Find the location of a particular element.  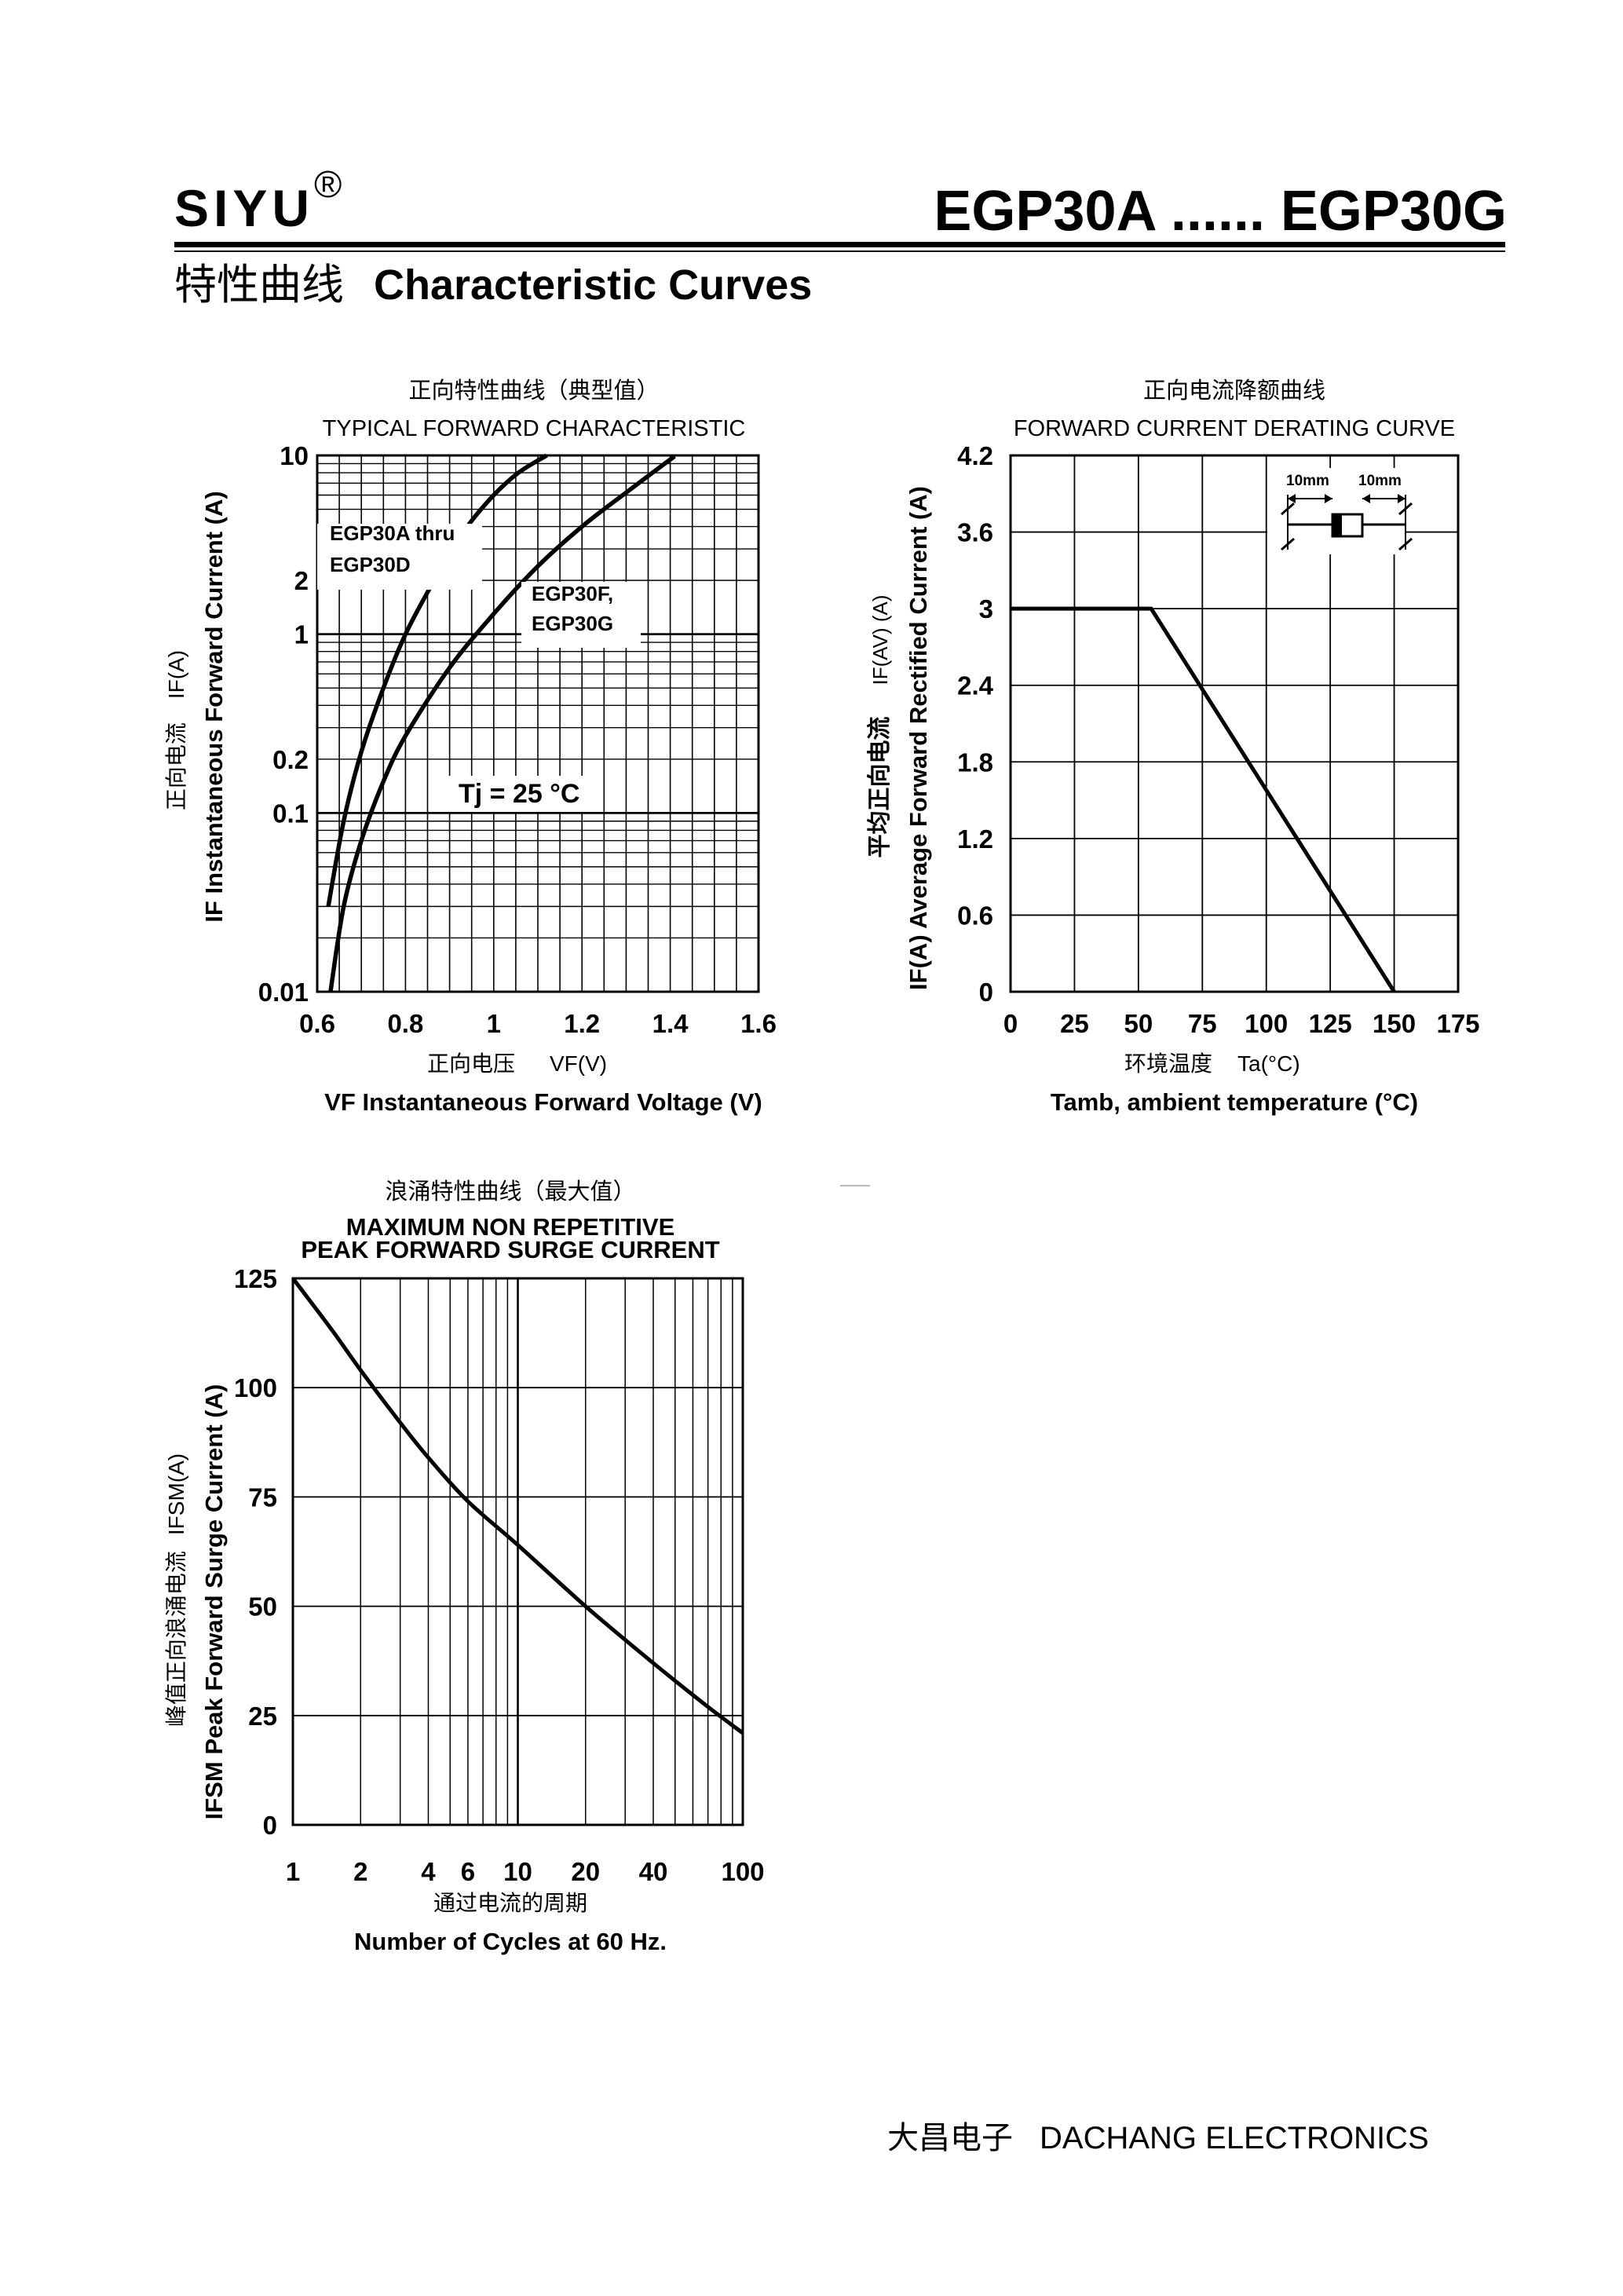

chart1-ylabel: IF Instantaneous Forward Current (A) is located at coordinates (214, 706).